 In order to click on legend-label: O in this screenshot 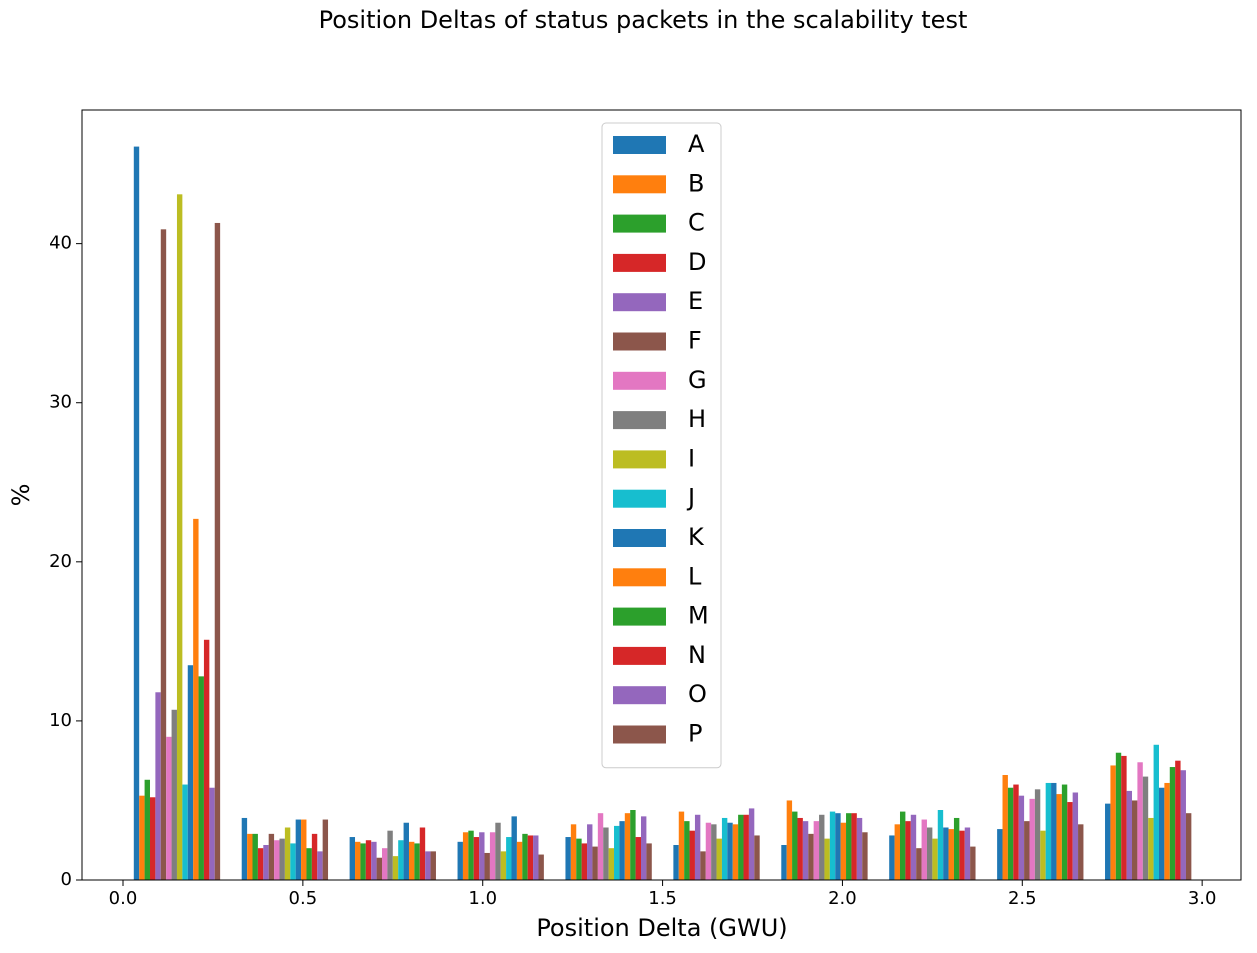, I will do `click(697, 694)`.